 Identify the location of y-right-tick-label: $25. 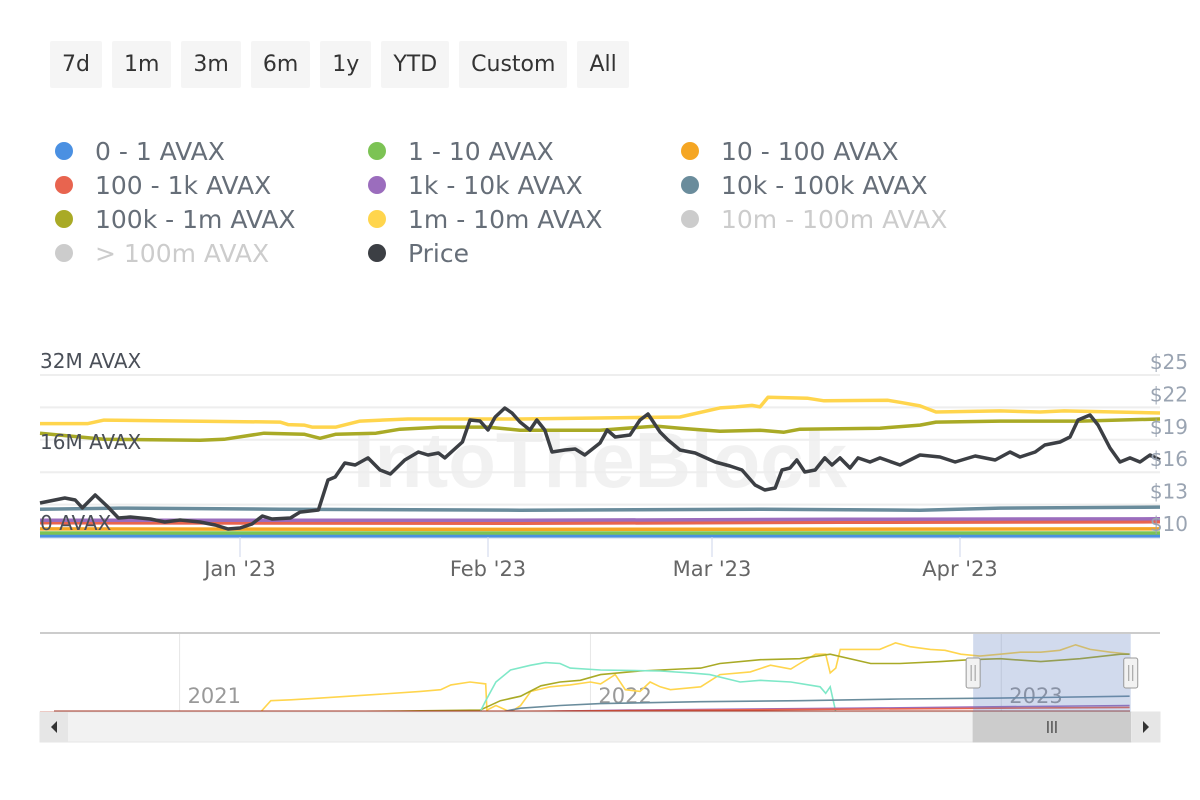
(1169, 362).